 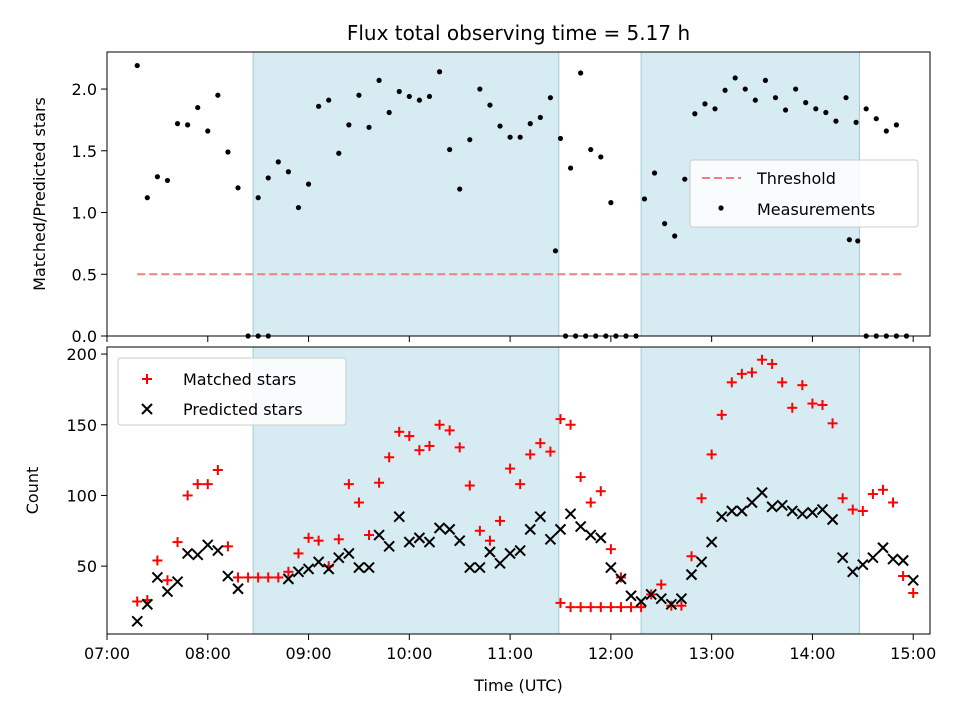 I want to click on y-tick-label: 200, so click(x=81, y=354).